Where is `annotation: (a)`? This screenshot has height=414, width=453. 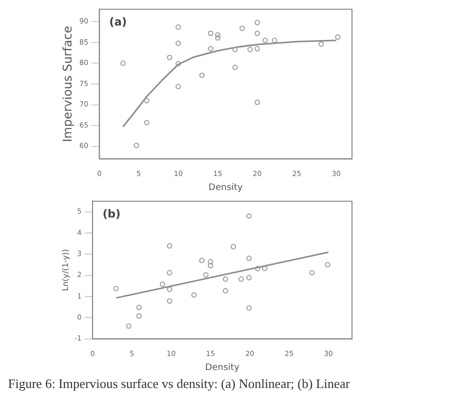
annotation: (a) is located at coordinates (118, 22).